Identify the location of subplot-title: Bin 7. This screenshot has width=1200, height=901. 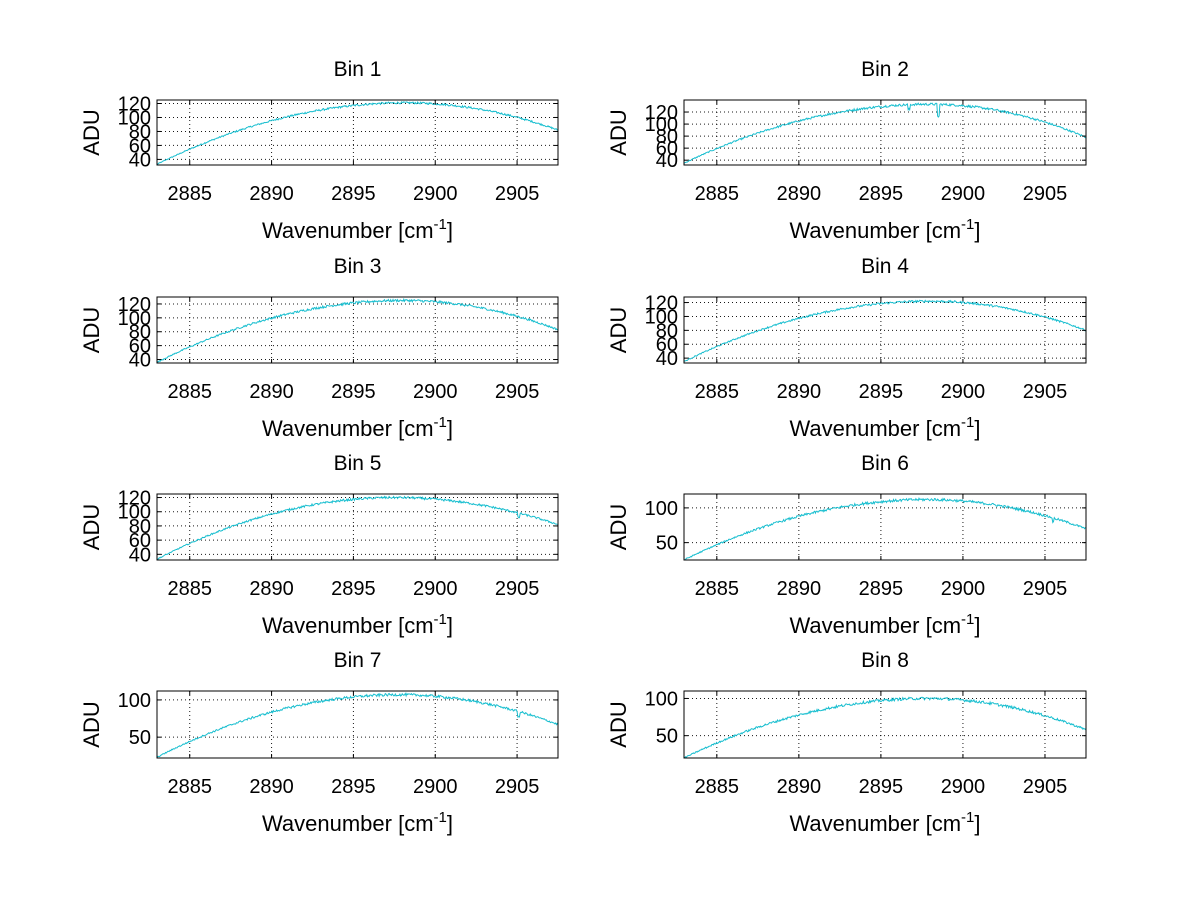
(358, 660).